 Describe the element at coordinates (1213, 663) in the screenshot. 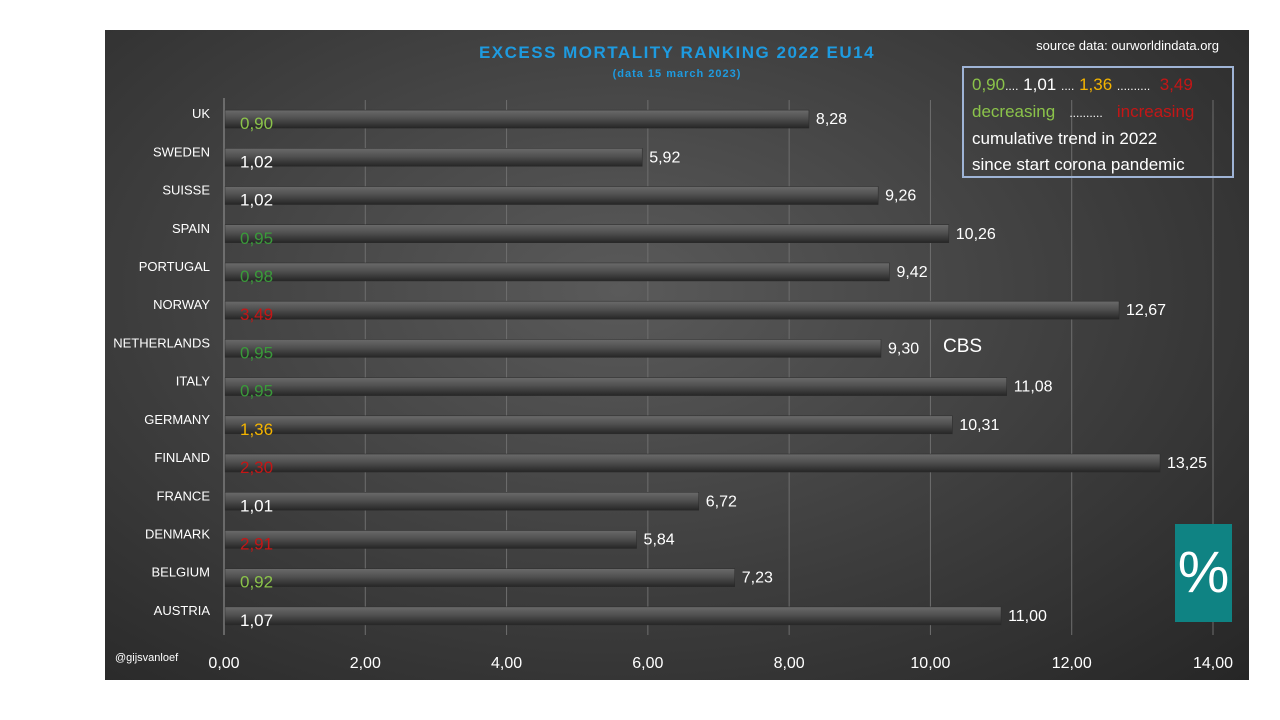

I see `x-tick-label: 14,00` at that location.